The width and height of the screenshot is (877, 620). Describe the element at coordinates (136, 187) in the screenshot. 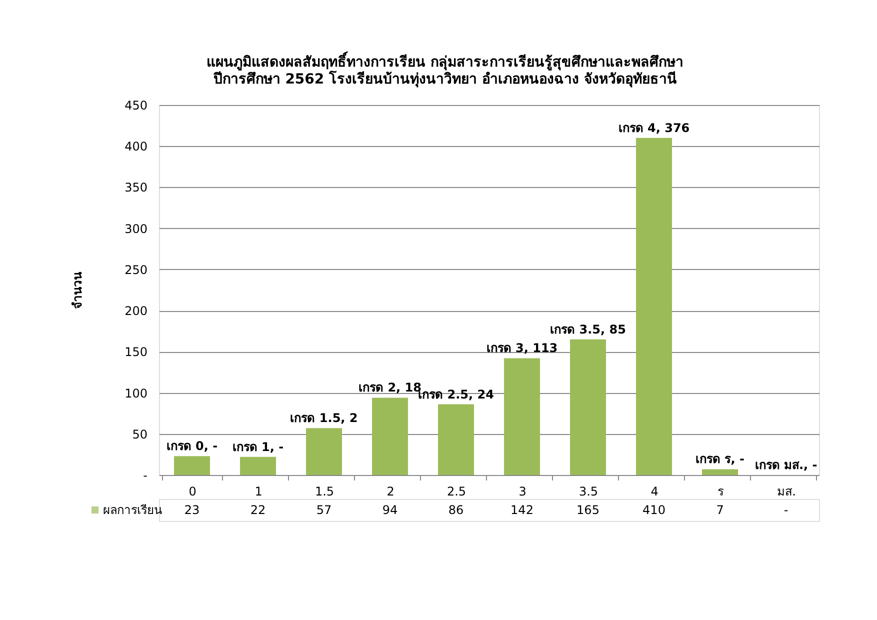

I see `y-tick-label: 350` at that location.